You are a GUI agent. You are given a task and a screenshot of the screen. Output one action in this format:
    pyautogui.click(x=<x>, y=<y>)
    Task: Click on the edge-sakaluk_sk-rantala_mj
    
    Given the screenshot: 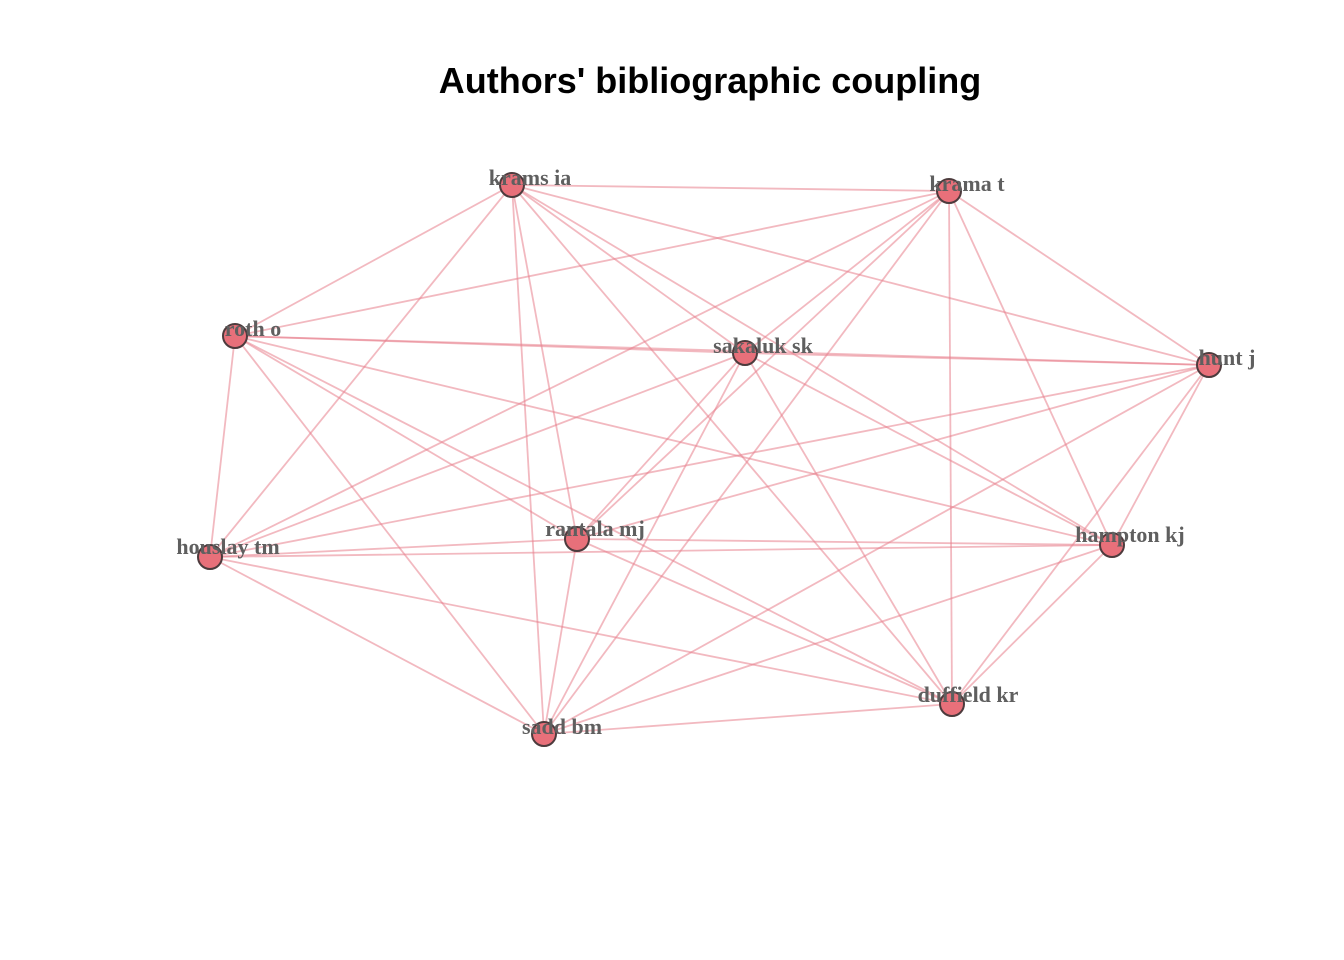 What is the action you would take?
    pyautogui.click(x=661, y=446)
    